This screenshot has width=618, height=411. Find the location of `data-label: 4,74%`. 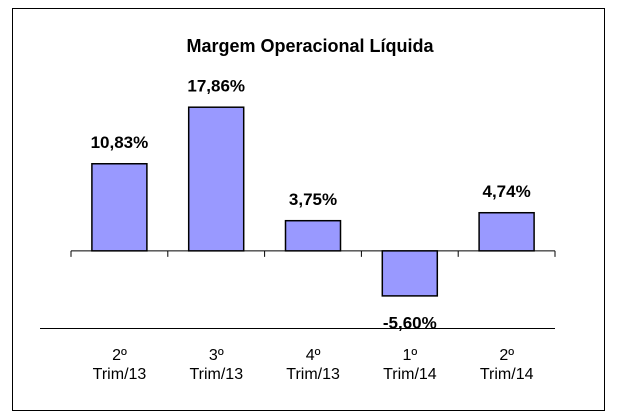

data-label: 4,74% is located at coordinates (506, 191).